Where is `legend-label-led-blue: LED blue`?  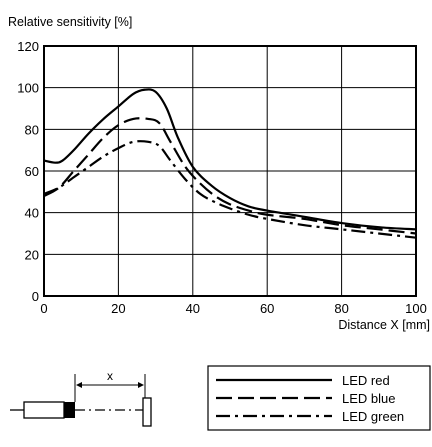 legend-label-led-blue: LED blue is located at coordinates (368, 398).